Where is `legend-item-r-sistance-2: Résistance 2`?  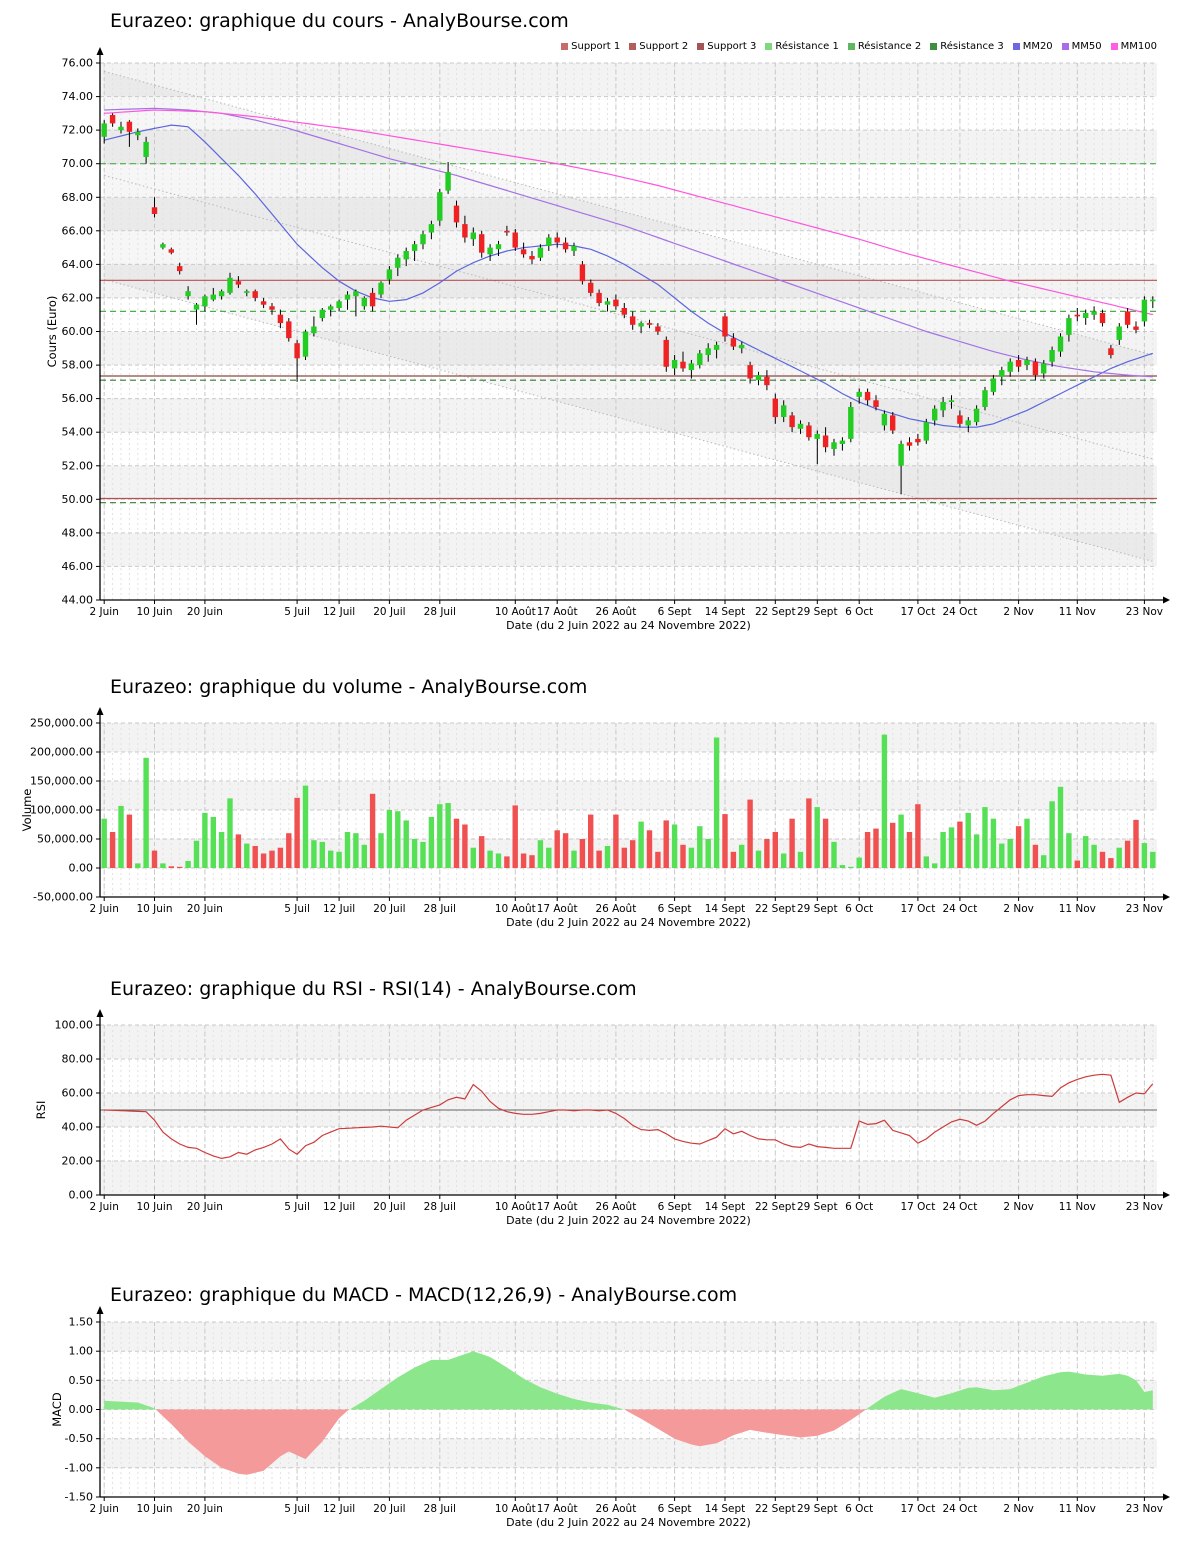 legend-item-r-sistance-2: Résistance 2 is located at coordinates (884, 46).